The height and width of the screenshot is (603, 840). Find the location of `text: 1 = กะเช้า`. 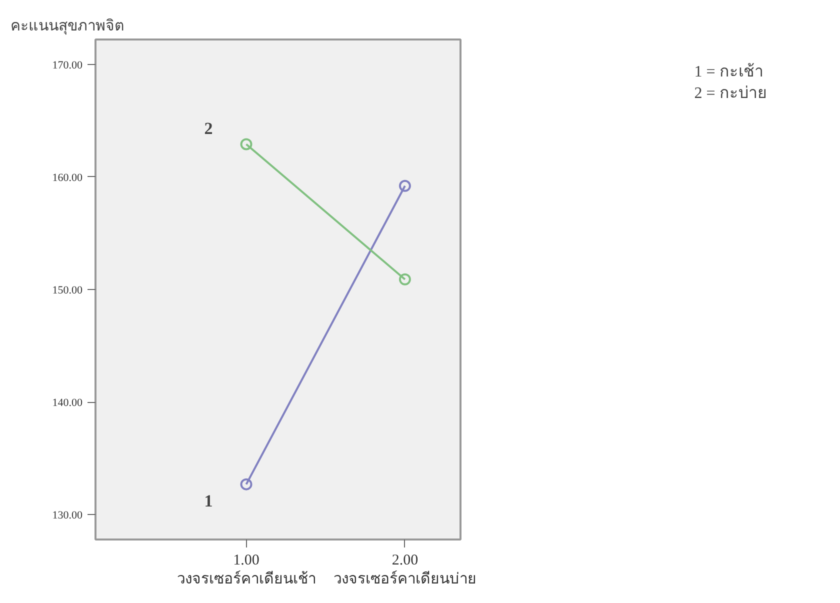

text: 1 = กะเช้า is located at coordinates (729, 71).